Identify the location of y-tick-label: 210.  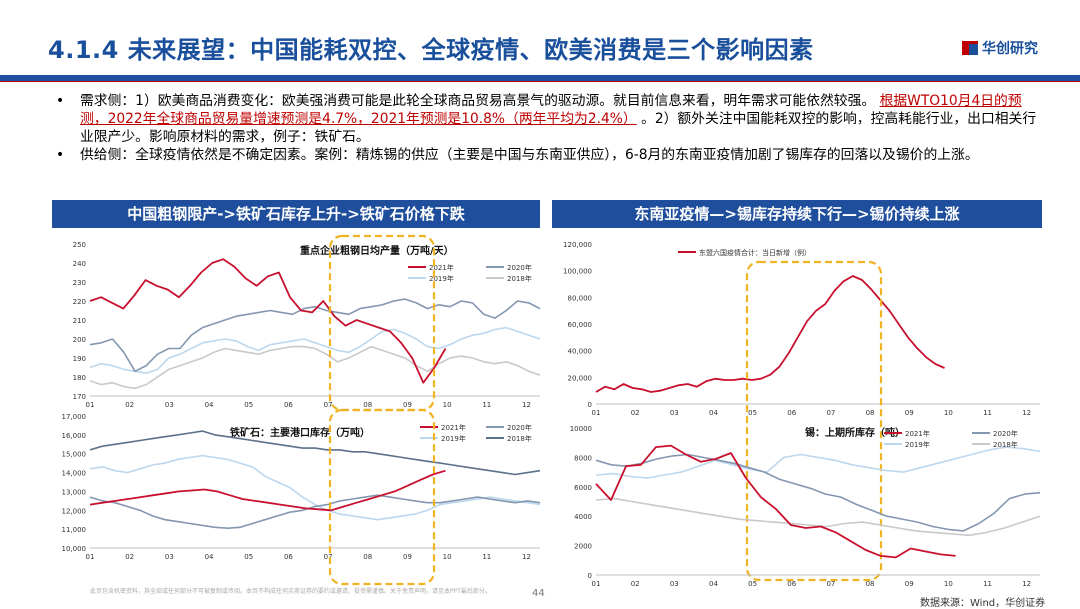
(79, 321).